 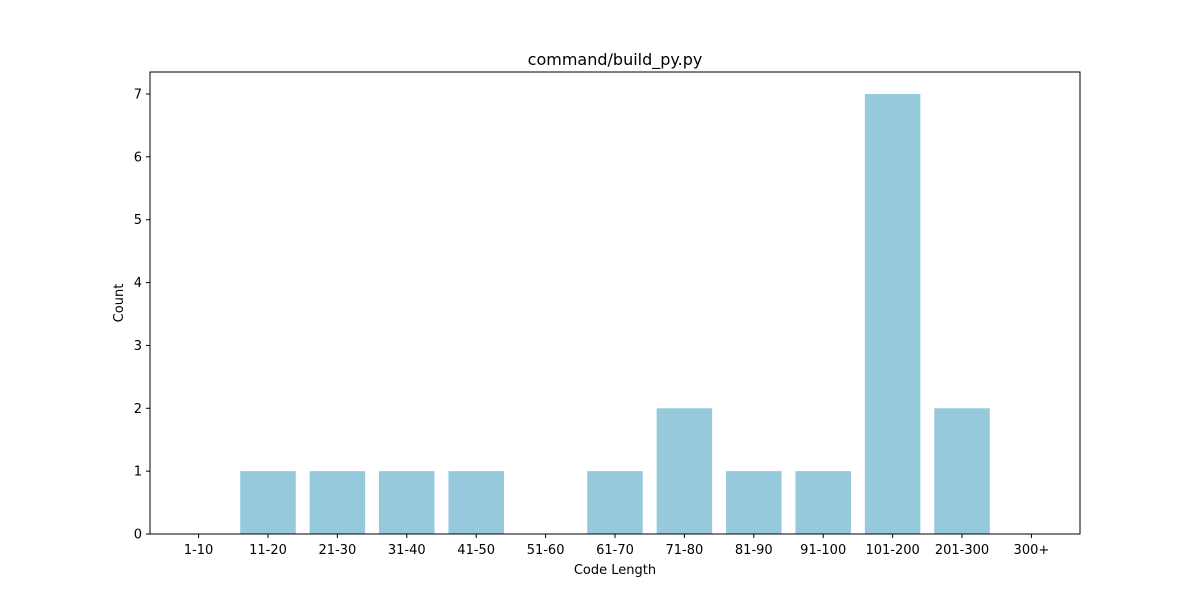 What do you see at coordinates (615, 570) in the screenshot?
I see `x-axis-label: Code Length` at bounding box center [615, 570].